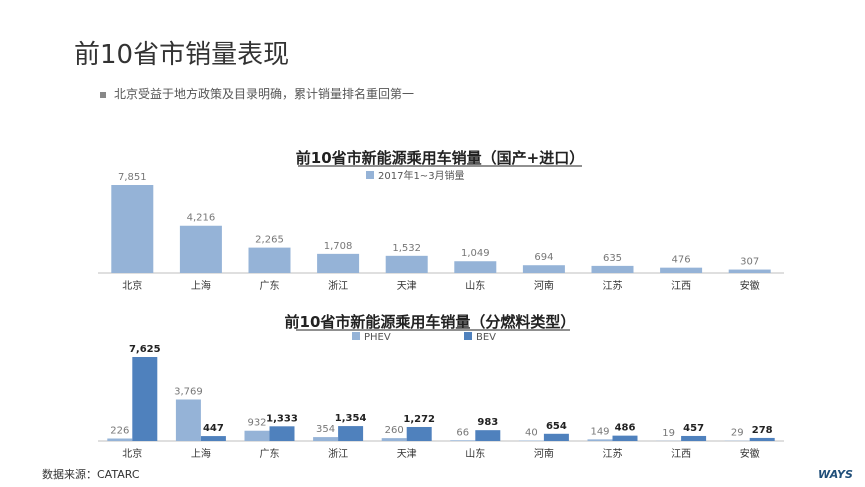  Describe the element at coordinates (693, 428) in the screenshot. I see `chart2-value-label-bev: 457` at that location.